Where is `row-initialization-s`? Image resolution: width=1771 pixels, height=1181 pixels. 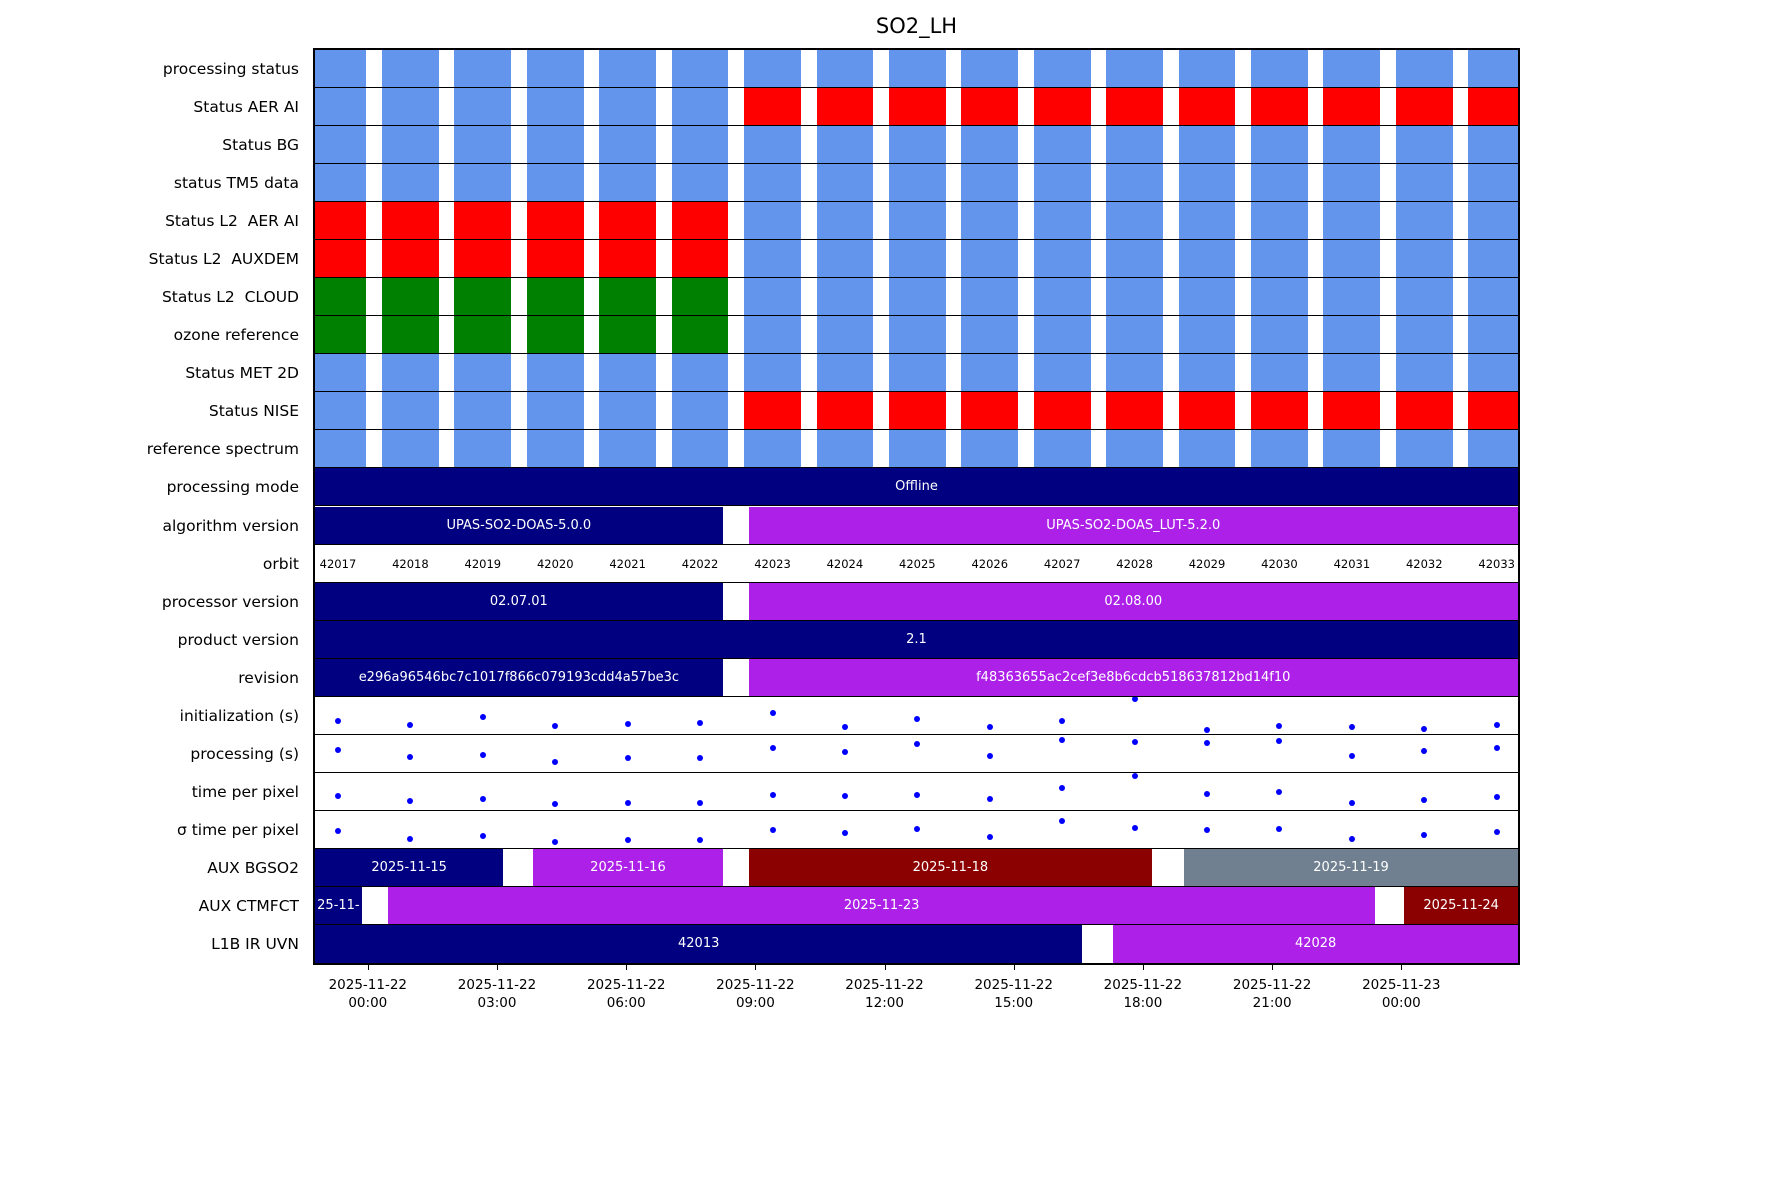
row-initialization-s is located at coordinates (916, 715).